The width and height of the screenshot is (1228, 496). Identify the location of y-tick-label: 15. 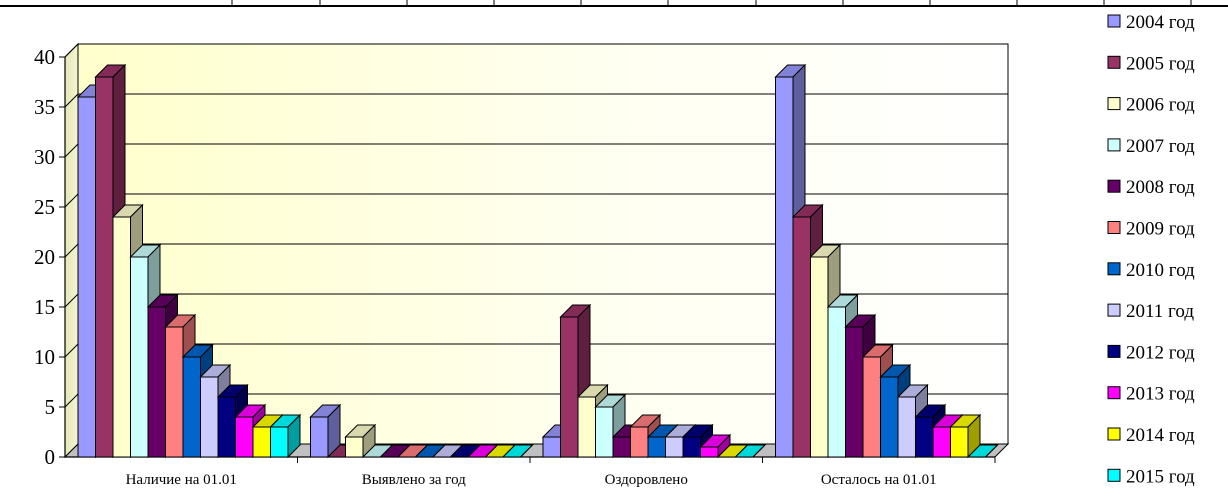
(44, 307).